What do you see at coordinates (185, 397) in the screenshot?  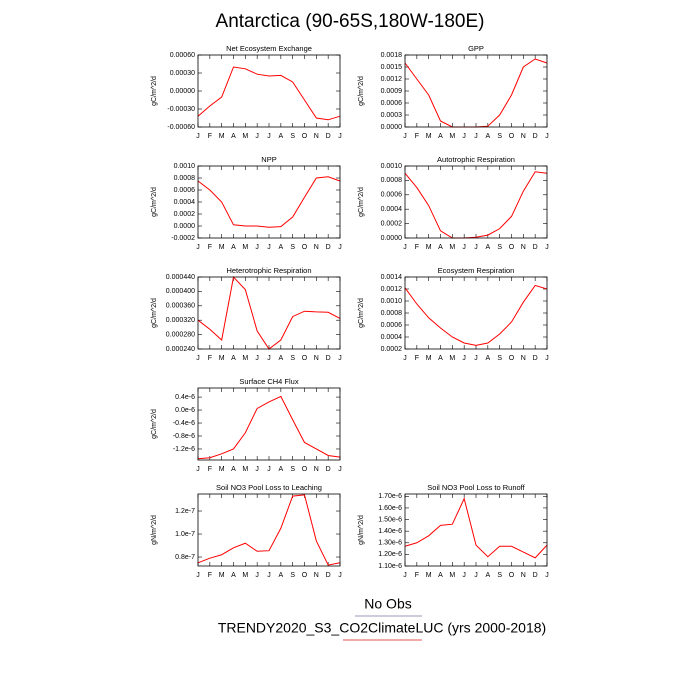 I see `y-tick-label: 0.4e-6` at bounding box center [185, 397].